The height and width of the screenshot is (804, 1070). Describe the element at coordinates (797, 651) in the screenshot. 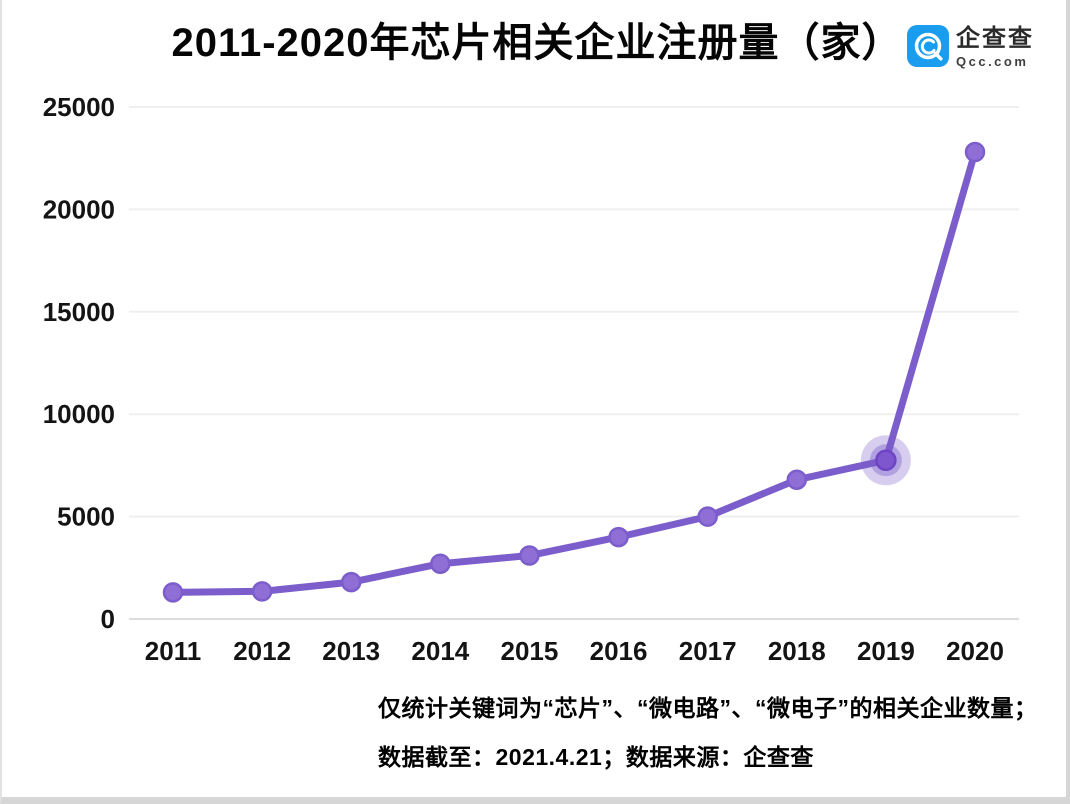

I see `x-axis-tick-label: 2018` at that location.